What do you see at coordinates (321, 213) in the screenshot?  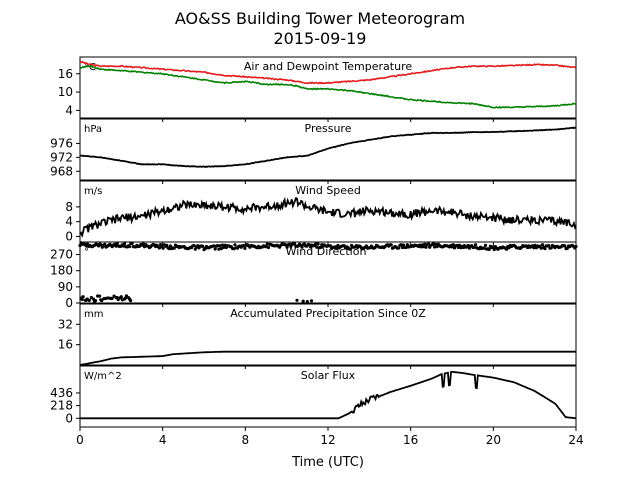 I see `panel-2: 048 m/s Wind Speed` at bounding box center [321, 213].